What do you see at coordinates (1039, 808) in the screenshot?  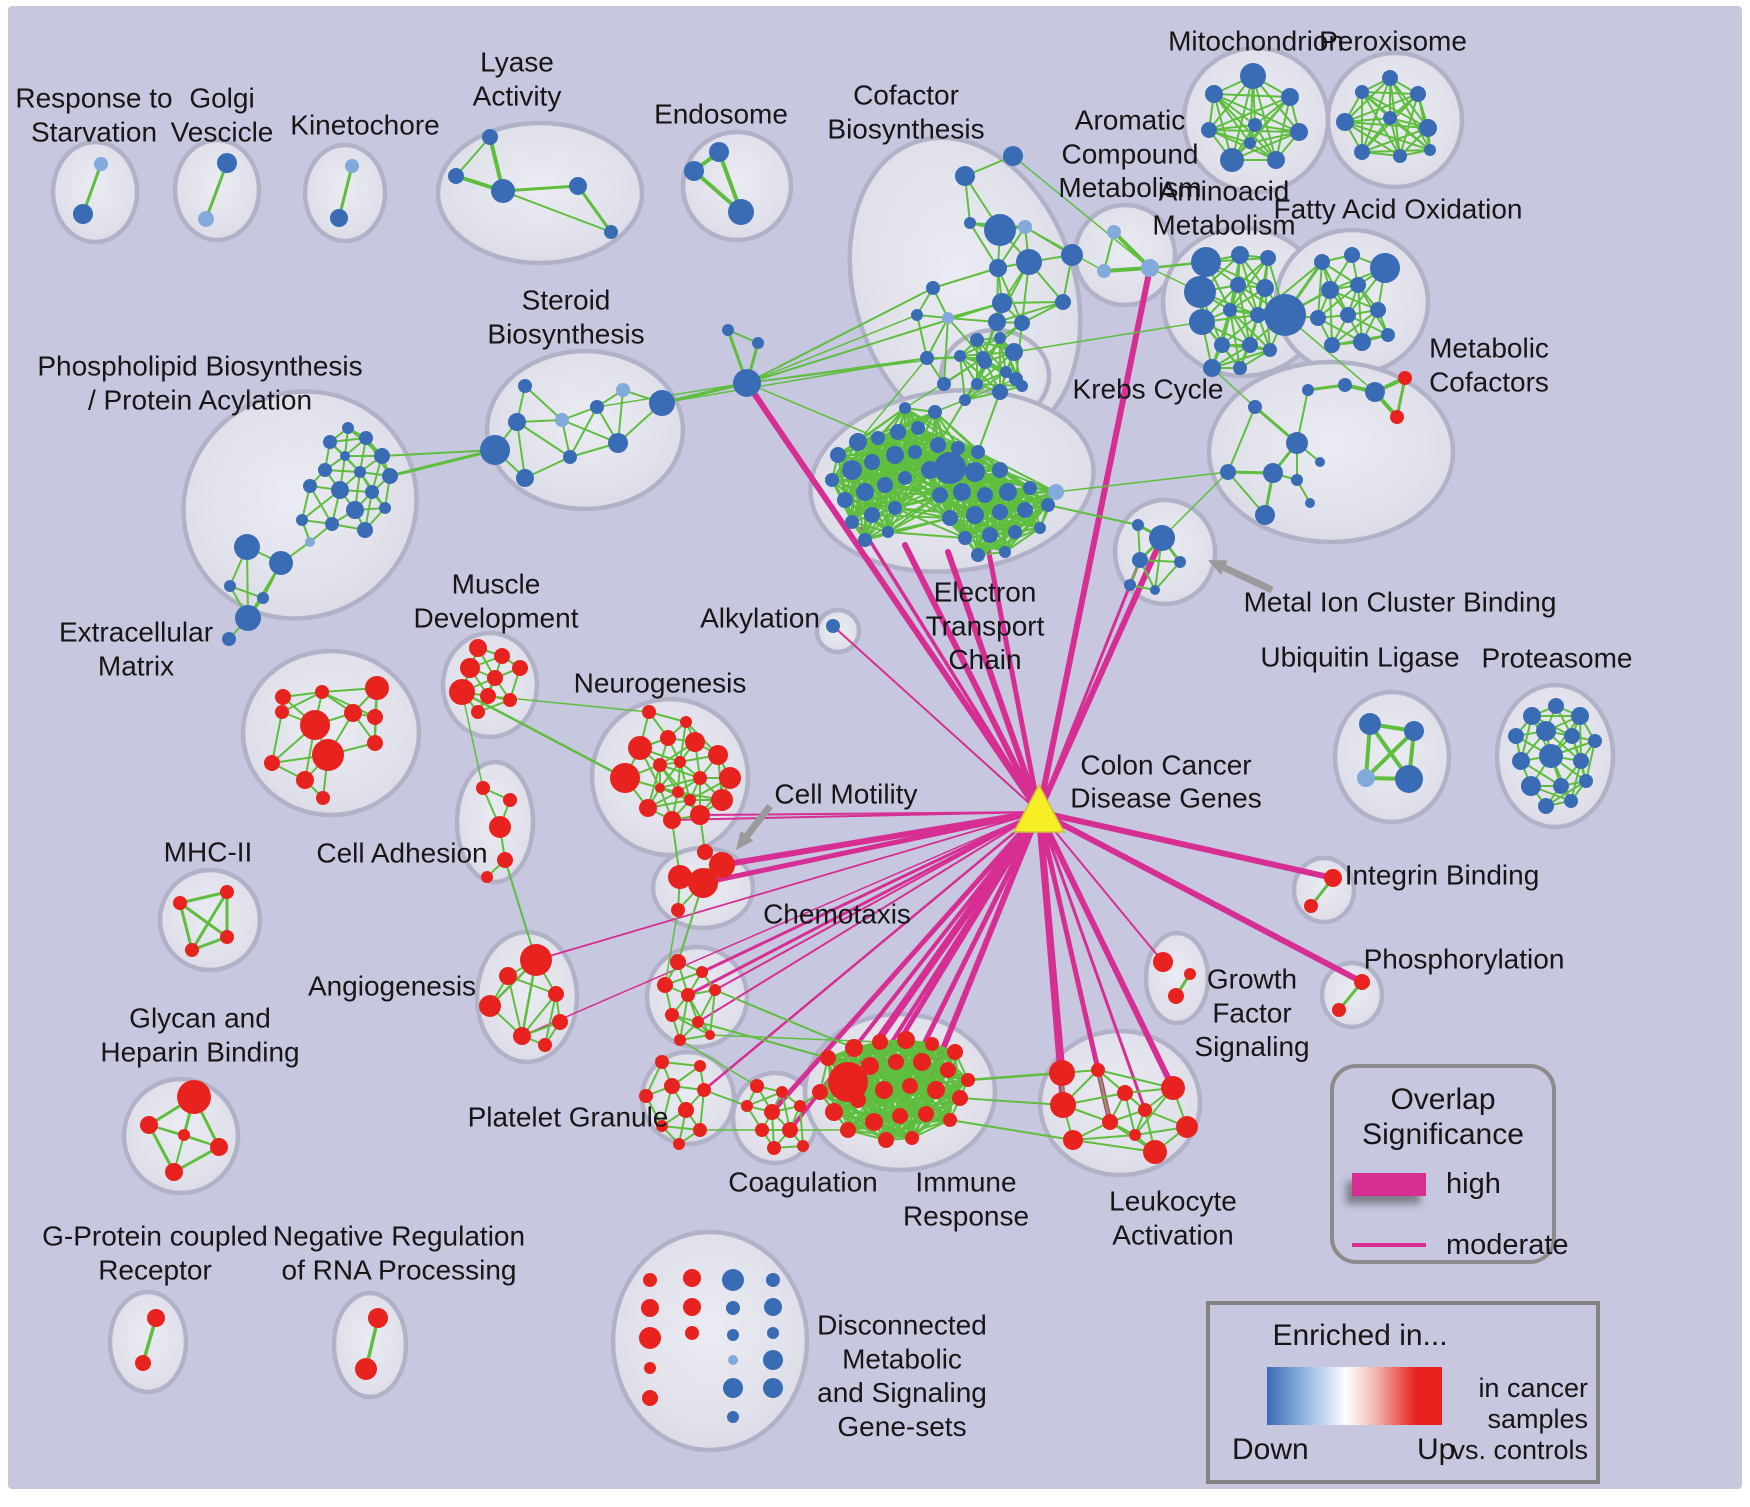 I see `disease-genes-hub` at bounding box center [1039, 808].